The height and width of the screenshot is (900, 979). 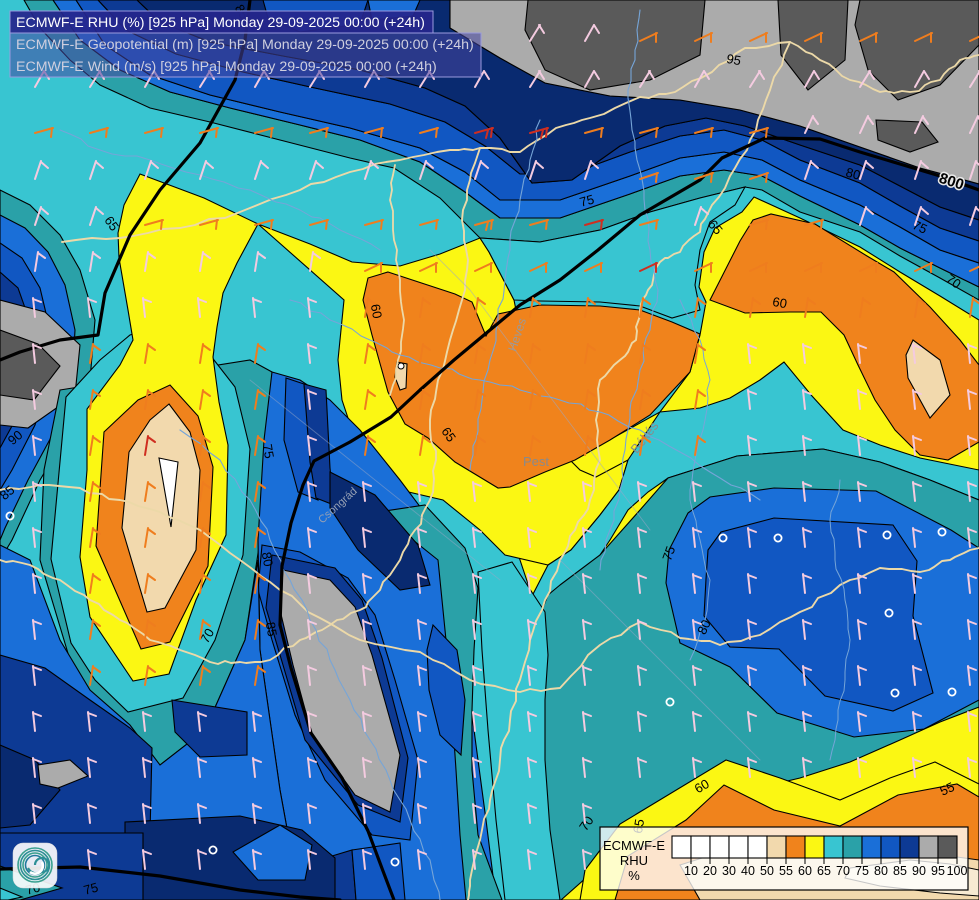 I want to click on svg-text: 20, so click(x=710, y=871).